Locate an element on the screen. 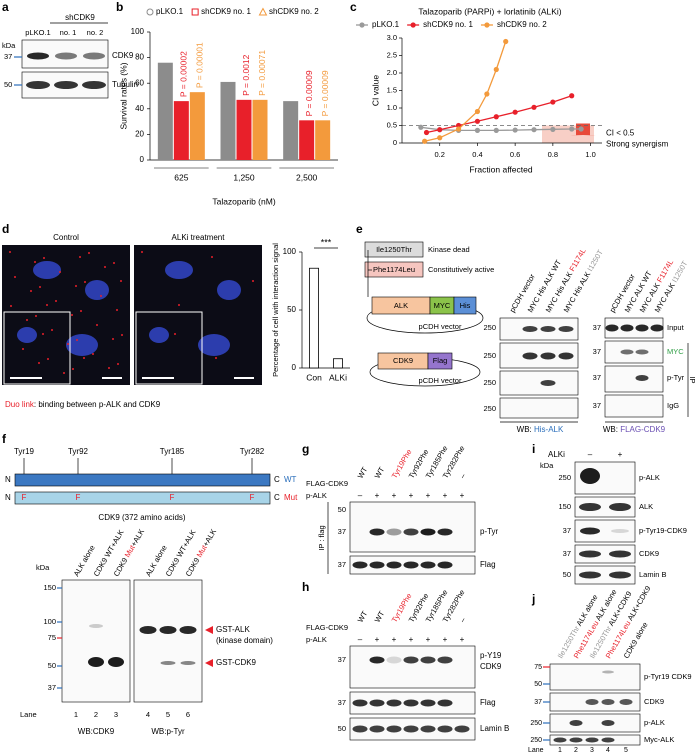 This screenshot has width=695, height=754. y-tick-label: 0 is located at coordinates (142, 159).